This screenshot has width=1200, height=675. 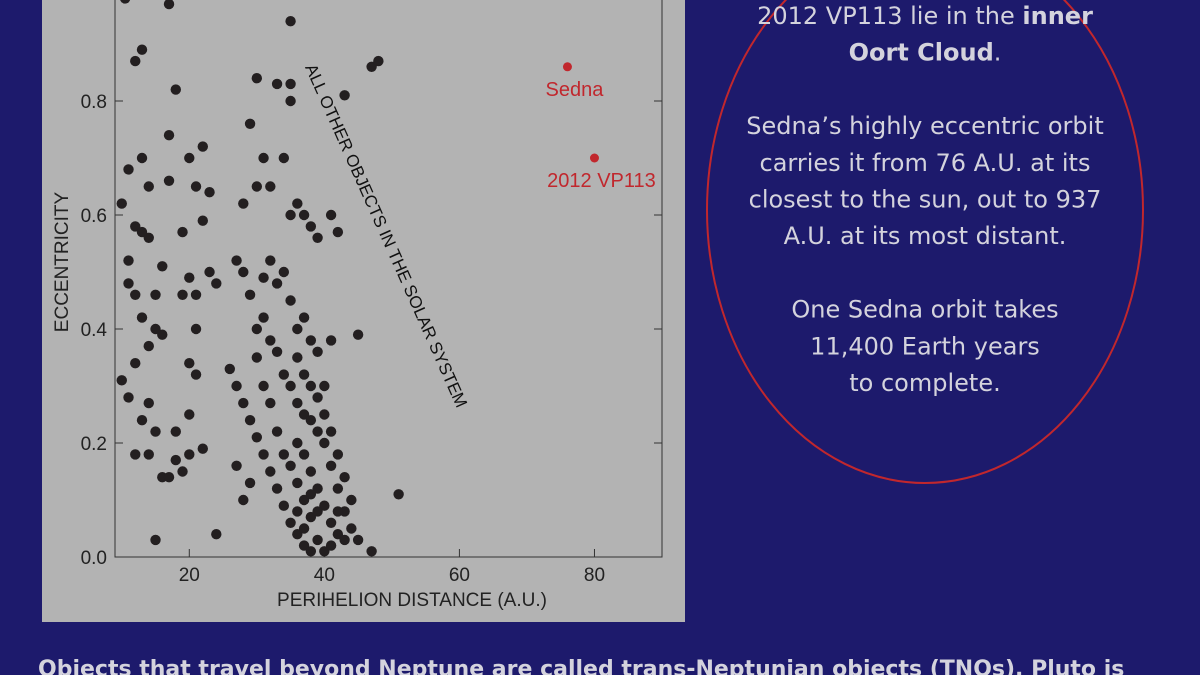 I want to click on sidebar-text: carries it from 76 A.U. at its, so click(x=925, y=163).